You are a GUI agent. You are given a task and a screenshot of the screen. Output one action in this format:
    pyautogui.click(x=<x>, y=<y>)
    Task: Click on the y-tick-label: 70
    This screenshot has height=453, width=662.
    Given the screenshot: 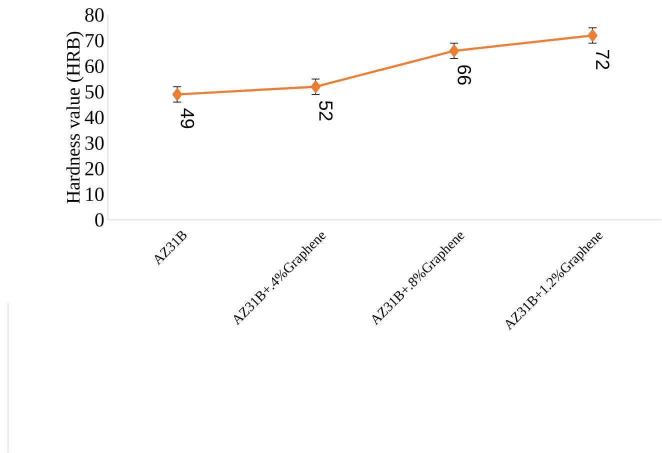 What is the action you would take?
    pyautogui.click(x=95, y=41)
    